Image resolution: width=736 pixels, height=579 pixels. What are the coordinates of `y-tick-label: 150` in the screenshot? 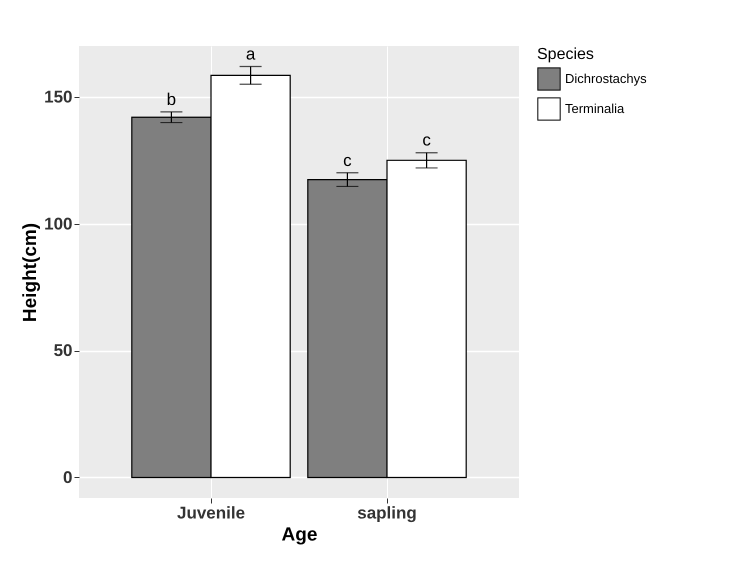 It's located at (58, 97).